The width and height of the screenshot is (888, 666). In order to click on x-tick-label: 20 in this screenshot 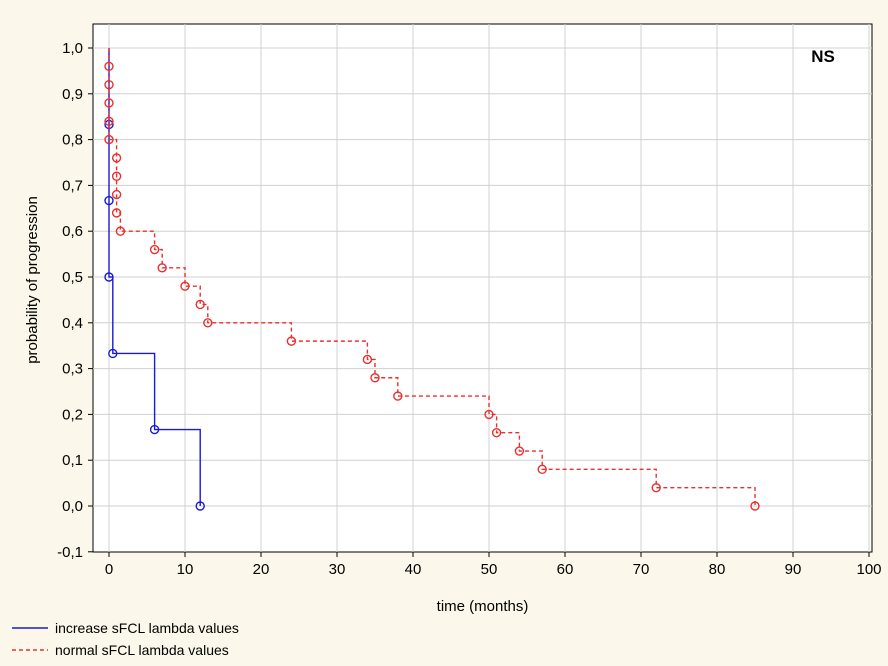, I will do `click(261, 569)`.